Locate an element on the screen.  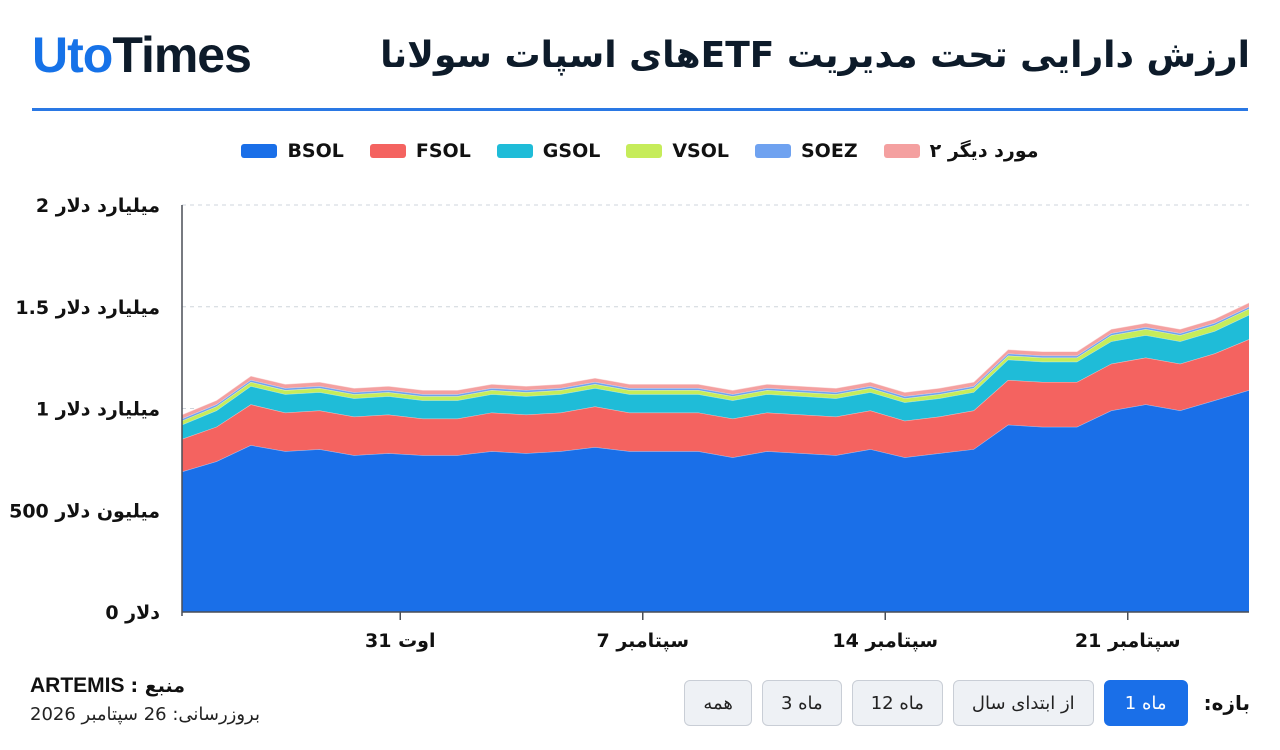
y-tick-label: 500 میلیون دلار is located at coordinates (84, 511).